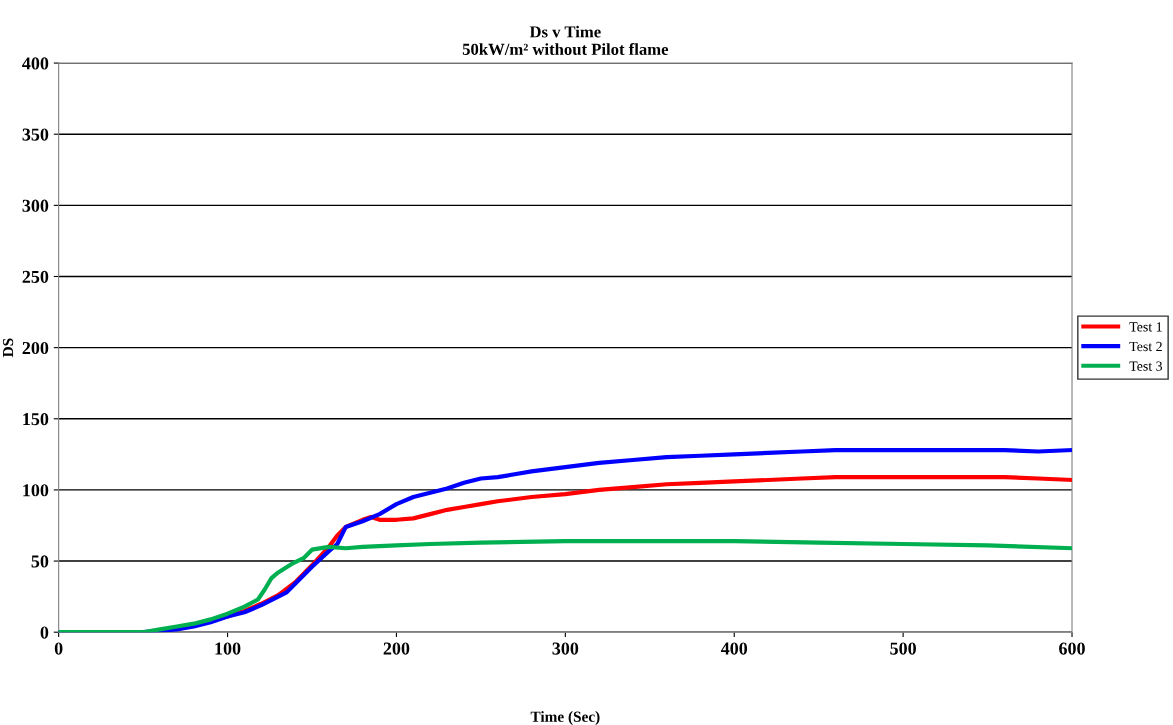 The image size is (1173, 725). I want to click on y-tick-label: 200, so click(35, 348).